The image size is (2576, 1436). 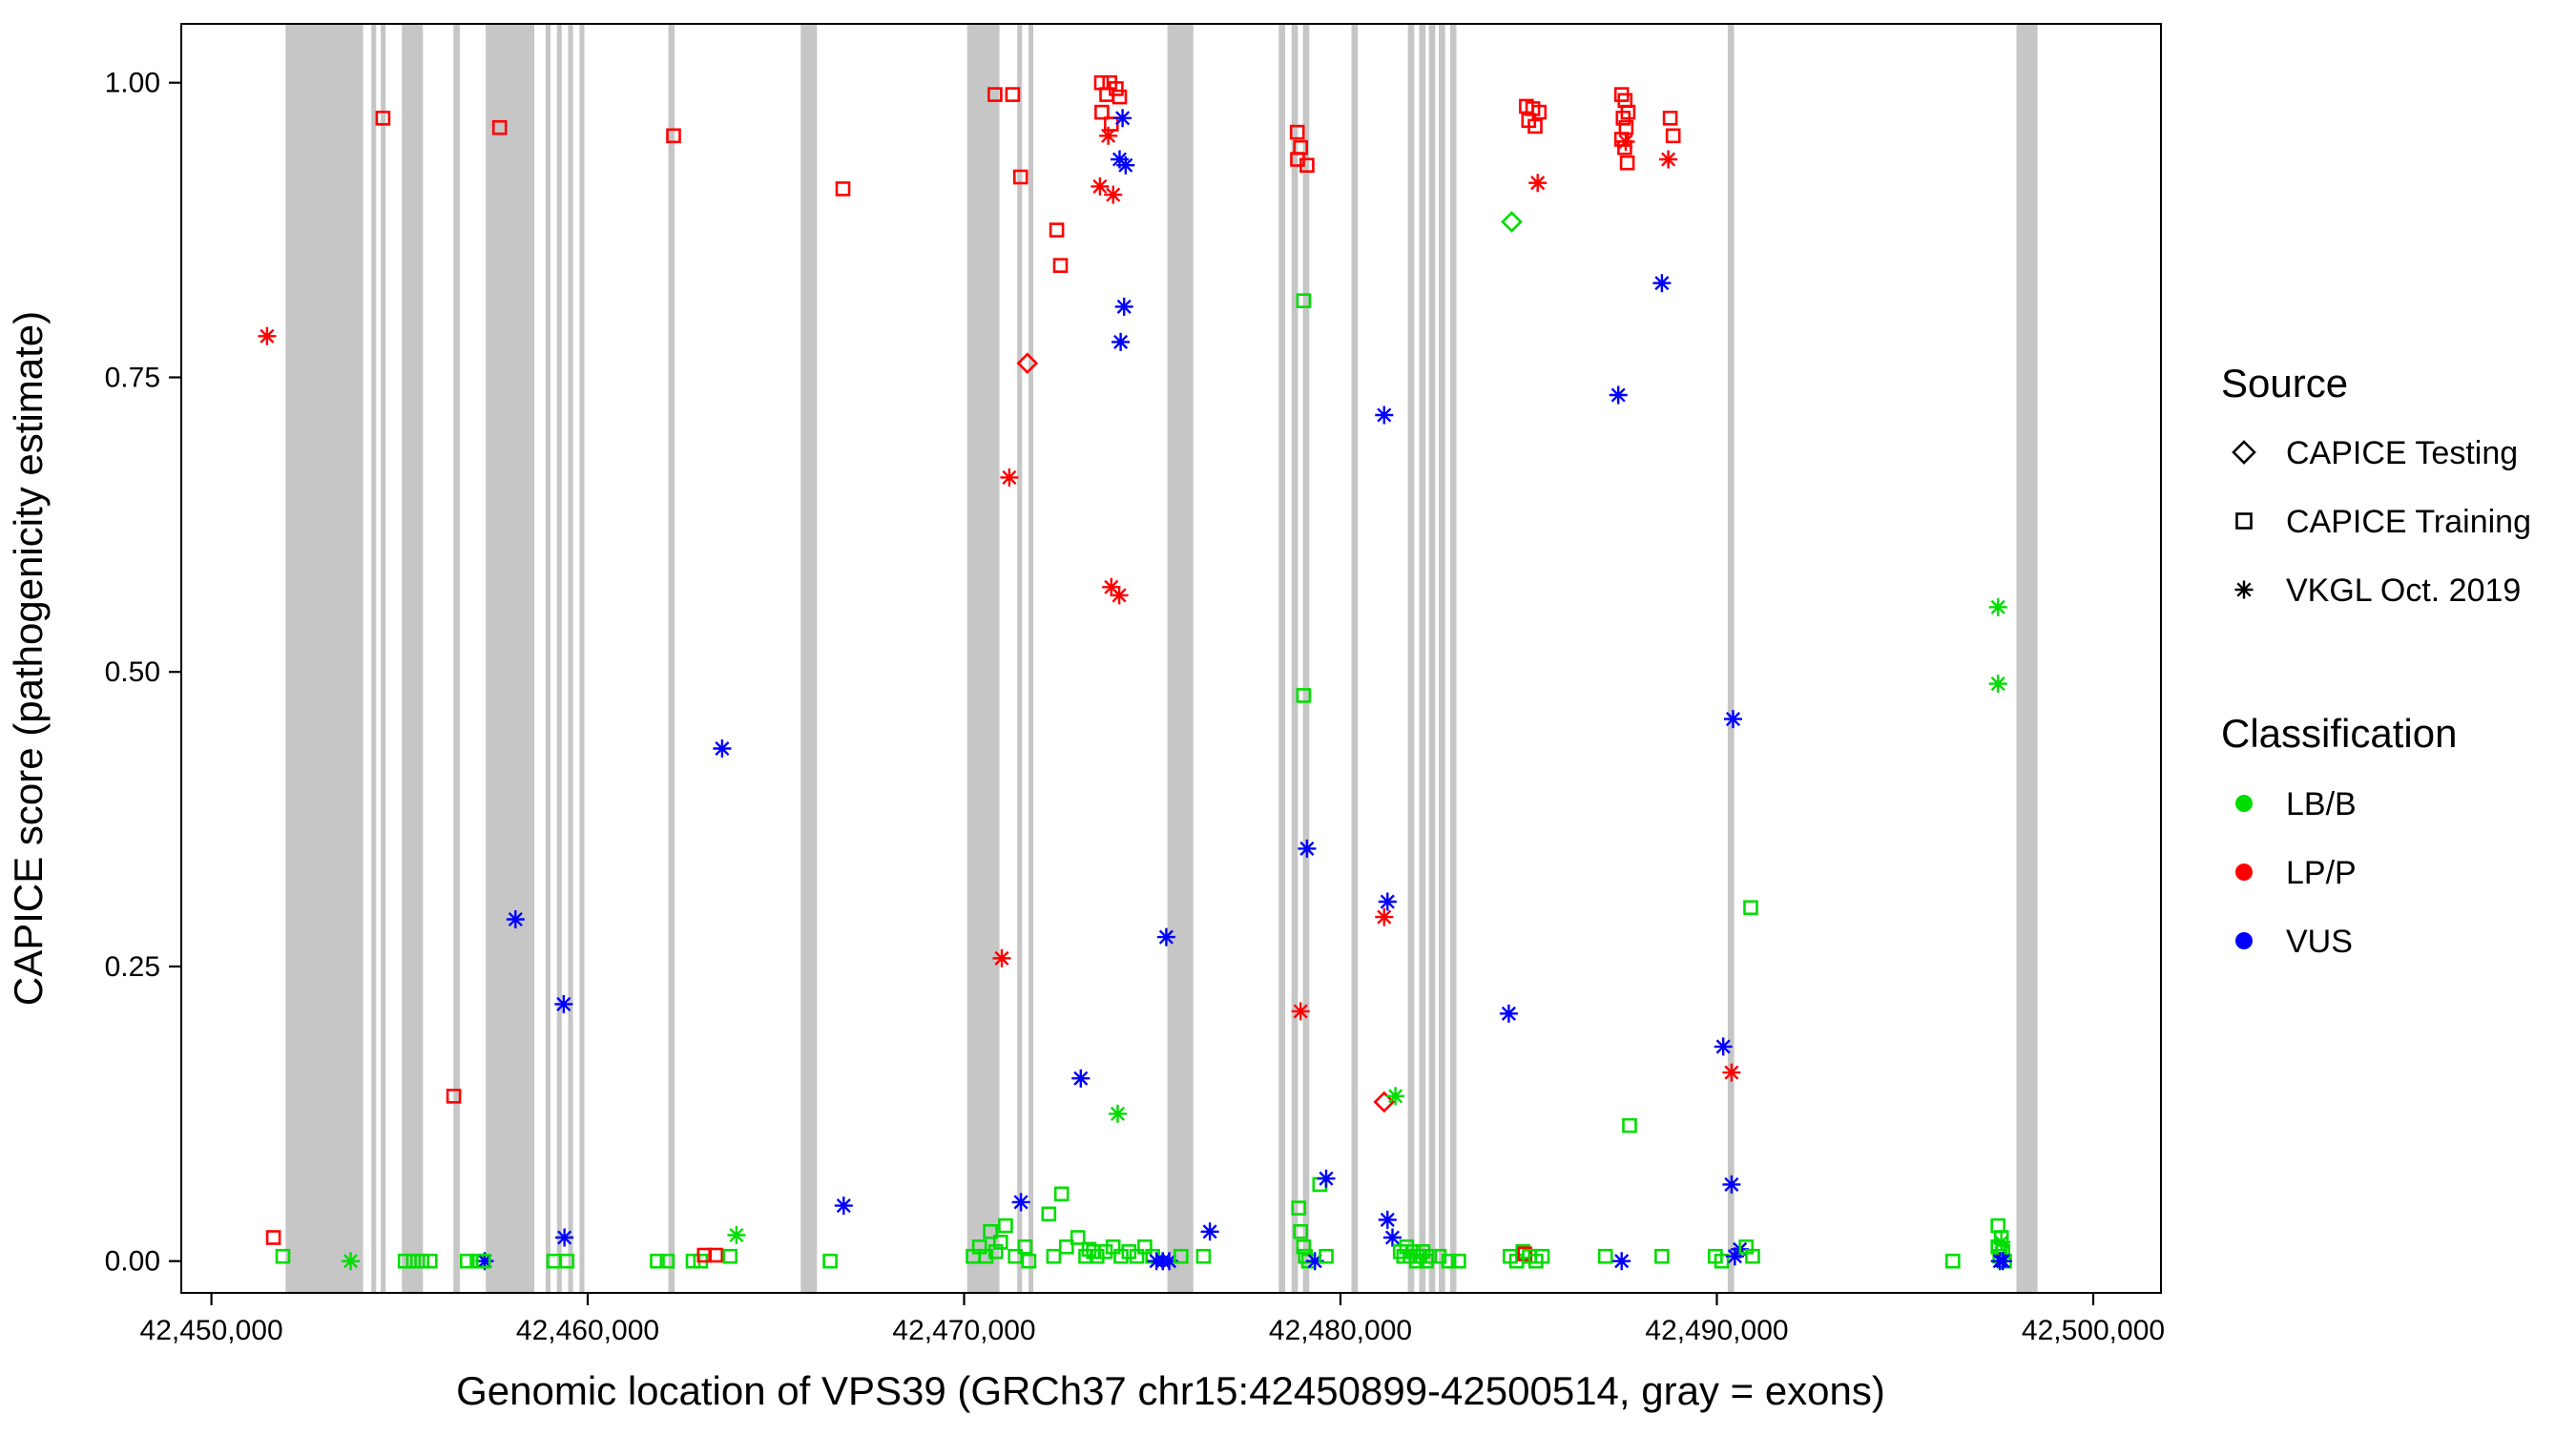 I want to click on legend-item-label: LB/B, so click(x=2321, y=804).